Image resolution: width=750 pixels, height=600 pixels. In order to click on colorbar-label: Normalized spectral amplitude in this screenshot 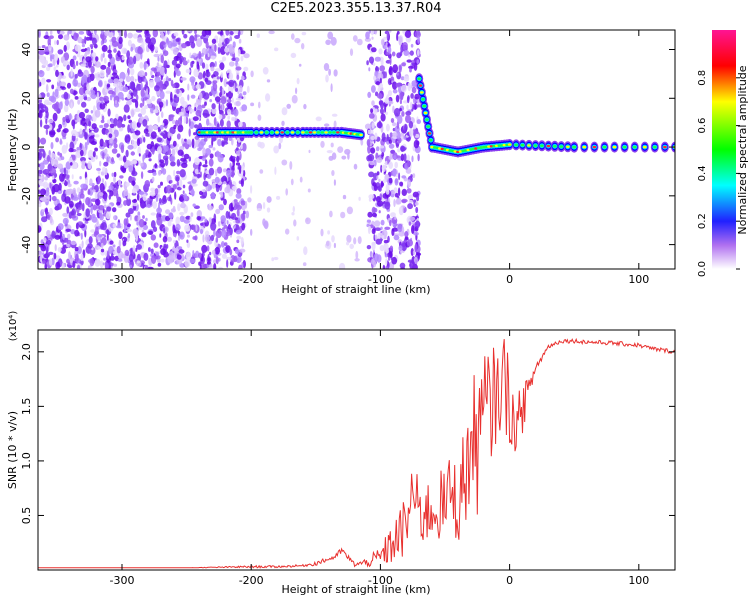, I will do `click(742, 149)`.